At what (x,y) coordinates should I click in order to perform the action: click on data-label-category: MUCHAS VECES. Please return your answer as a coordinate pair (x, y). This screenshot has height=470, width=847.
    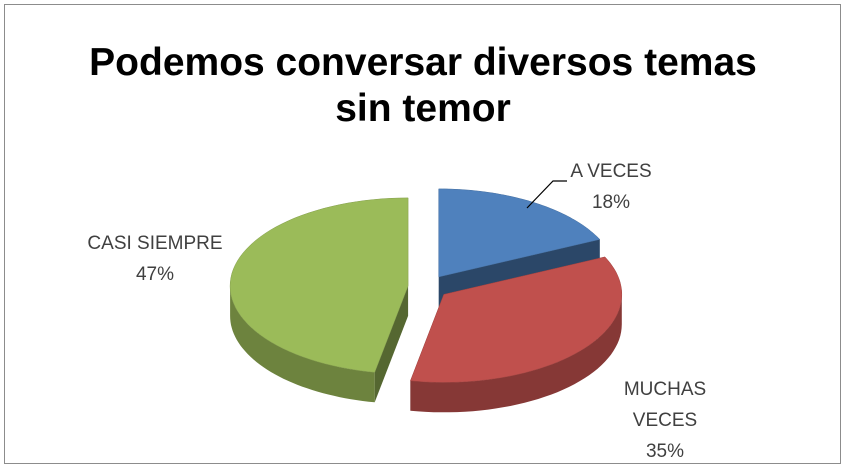
    Looking at the image, I should click on (665, 405).